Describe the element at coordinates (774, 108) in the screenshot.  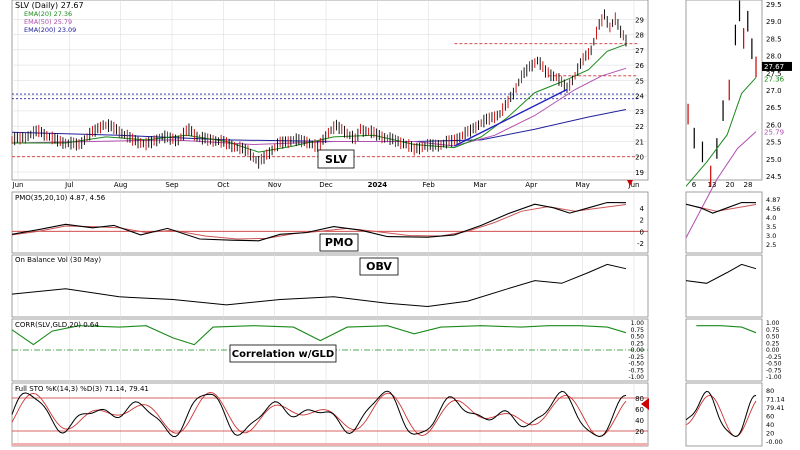
I see `zoom-y-tick-label: 26.5` at that location.